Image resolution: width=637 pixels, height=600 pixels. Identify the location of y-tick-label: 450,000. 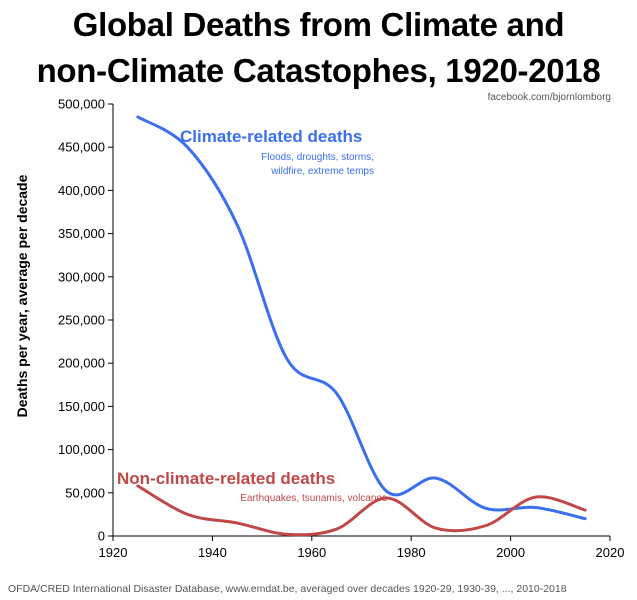
(81, 147).